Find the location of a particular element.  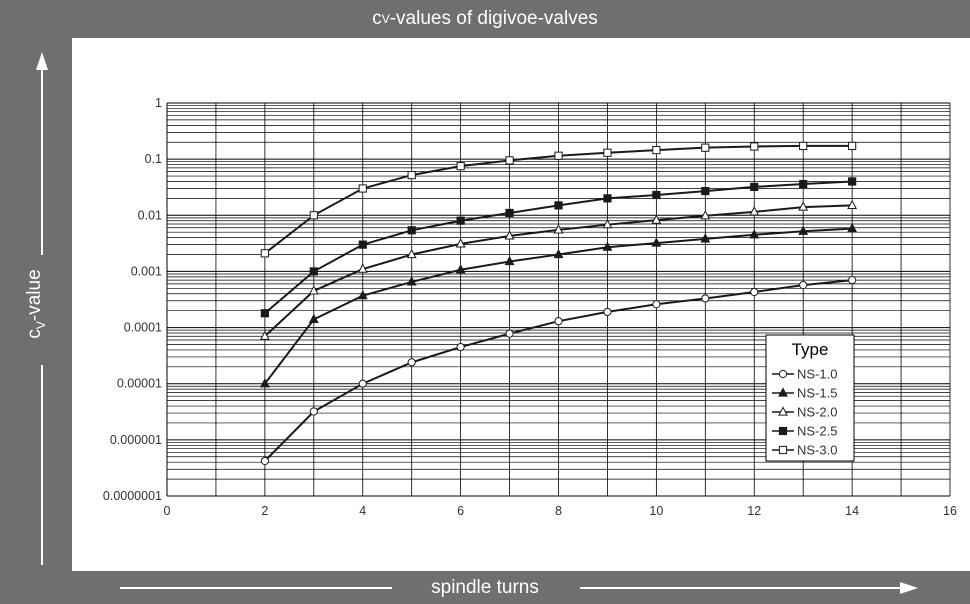

y-tick-label: 0.0000001 is located at coordinates (132, 496).